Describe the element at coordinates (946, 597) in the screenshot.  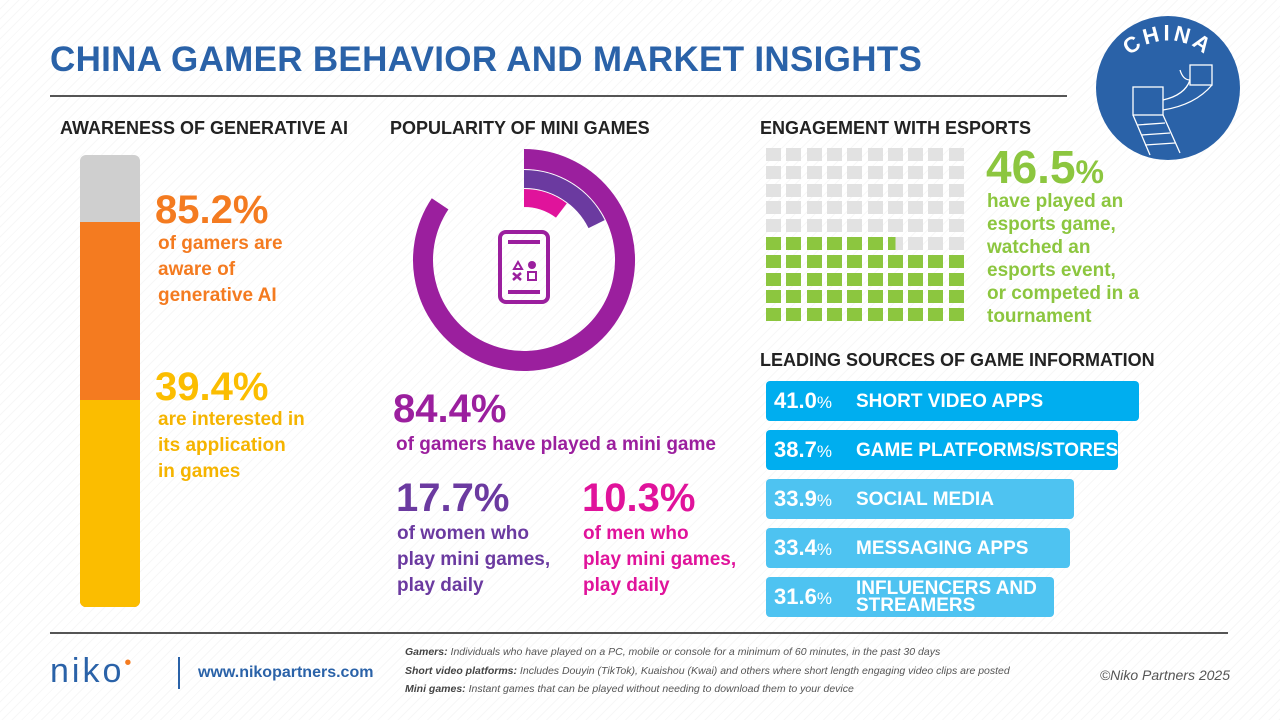
I see `source-label: INFLUENCERS AND STREAMERS` at that location.